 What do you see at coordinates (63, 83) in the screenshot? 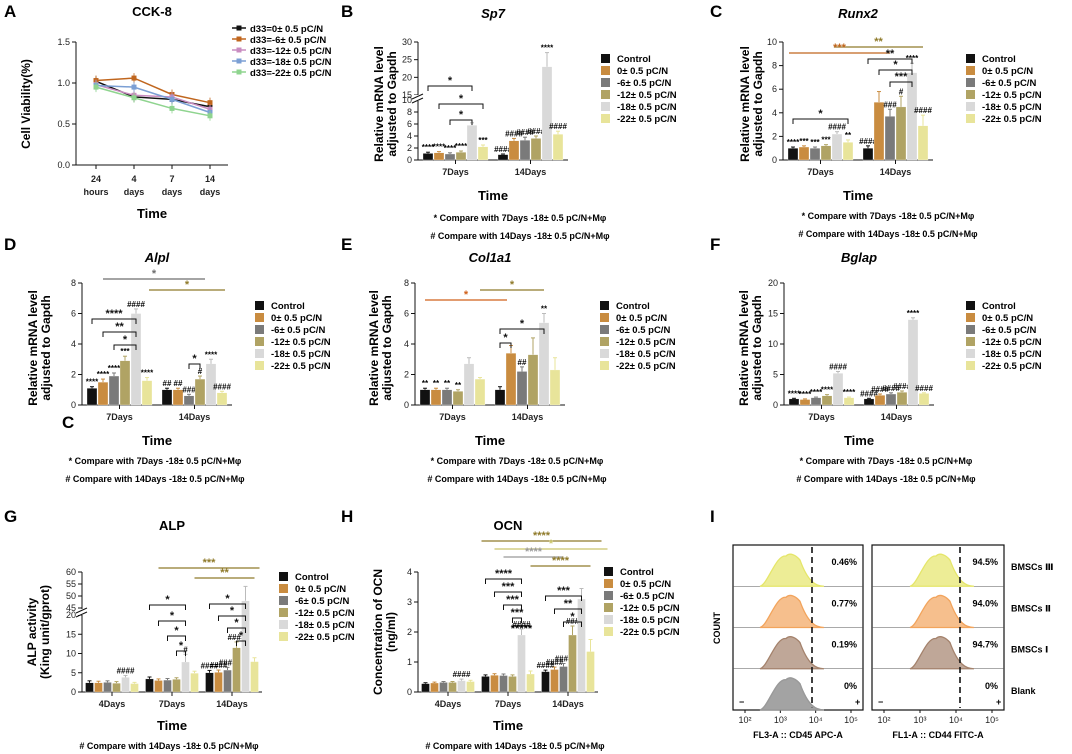
I see `y-tick-label: 1.0` at bounding box center [63, 83].